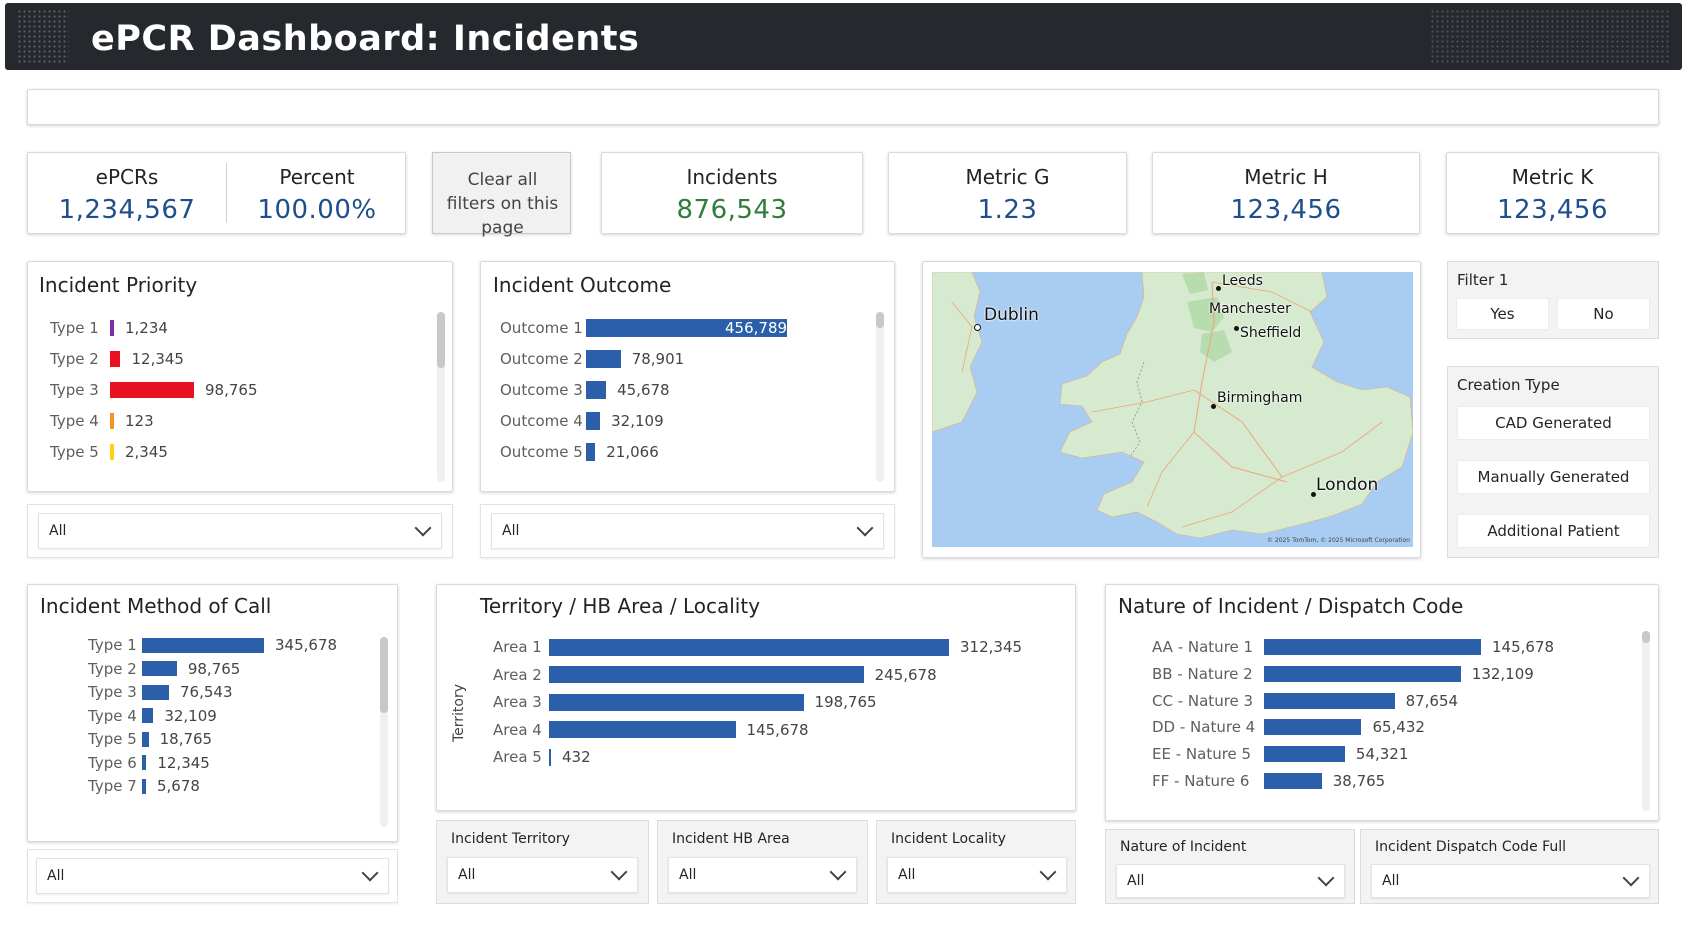 The height and width of the screenshot is (932, 1688). Describe the element at coordinates (905, 674) in the screenshot. I see `bar-value-label: 245,678` at that location.